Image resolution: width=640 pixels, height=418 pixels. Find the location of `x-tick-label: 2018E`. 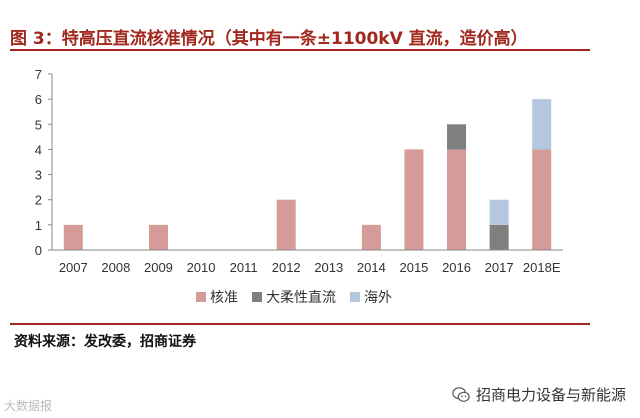

x-tick-label: 2018E is located at coordinates (542, 267).